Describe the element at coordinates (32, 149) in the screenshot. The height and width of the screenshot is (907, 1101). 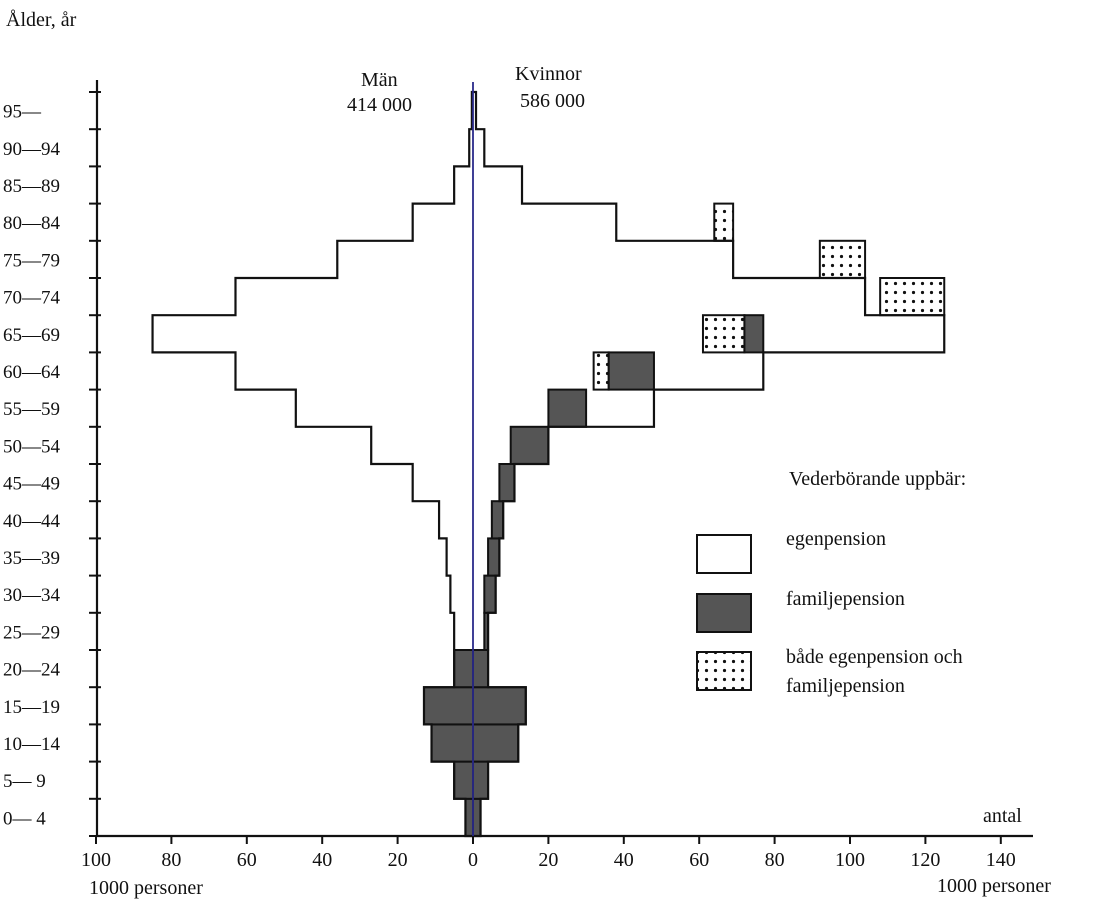
I see `age-group-label: 90—94` at that location.